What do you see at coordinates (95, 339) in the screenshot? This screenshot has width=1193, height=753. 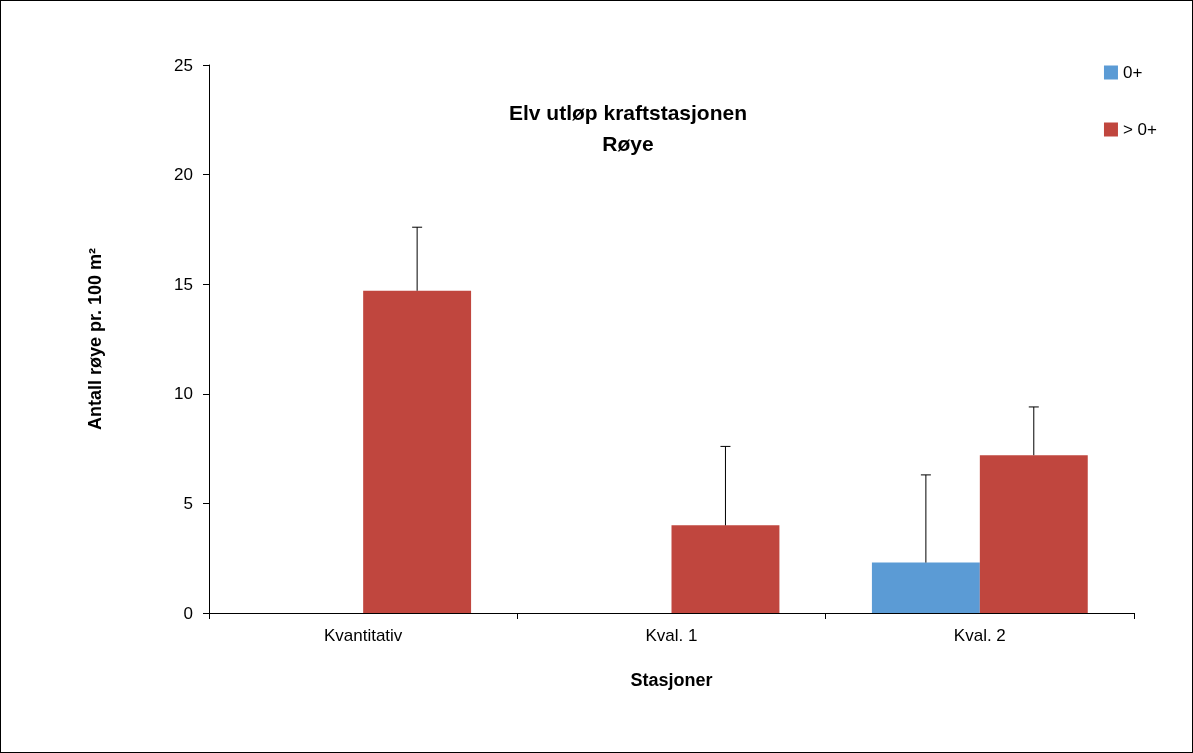 I see `y-axis-title: Antall røye pr. 100 m²` at bounding box center [95, 339].